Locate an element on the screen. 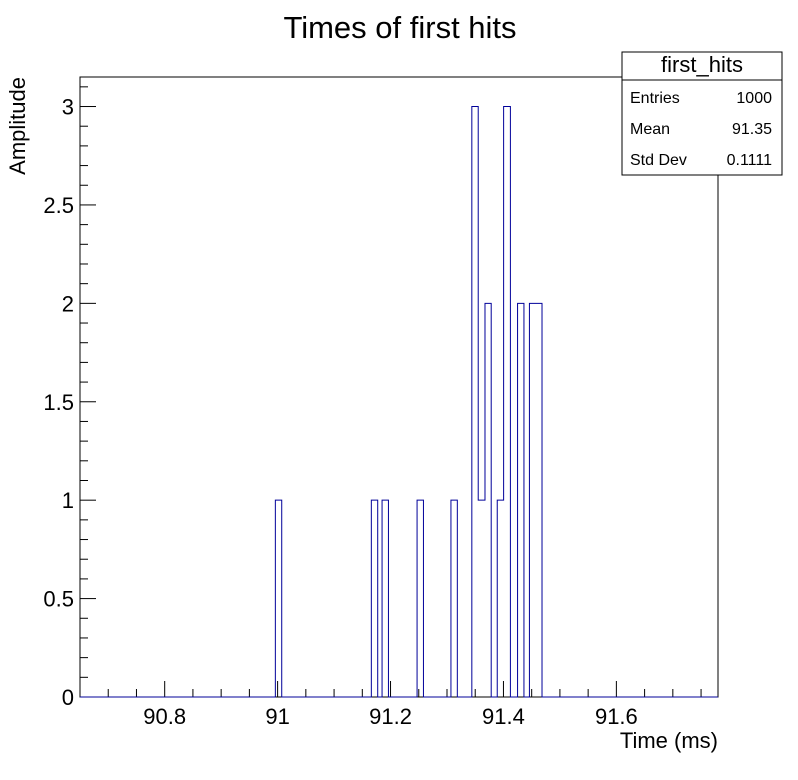  y-tick-label: 2 is located at coordinates (68, 303).